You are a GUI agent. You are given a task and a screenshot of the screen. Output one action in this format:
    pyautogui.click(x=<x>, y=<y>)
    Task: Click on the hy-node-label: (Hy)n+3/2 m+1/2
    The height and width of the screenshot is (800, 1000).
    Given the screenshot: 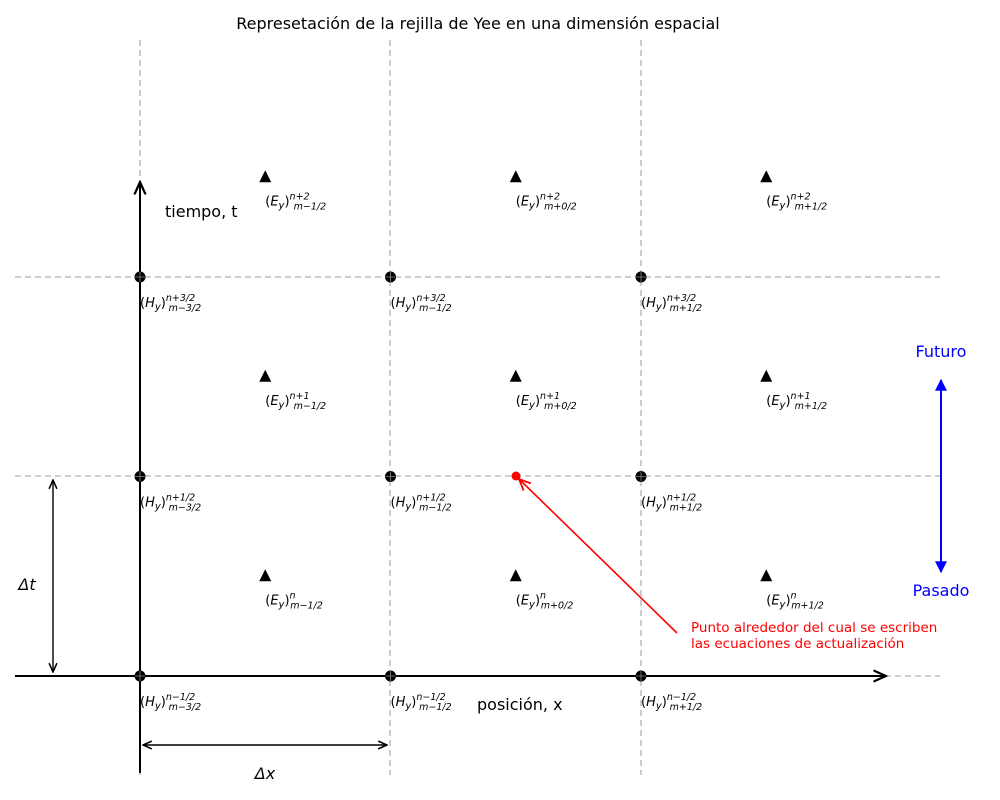 What is the action you would take?
    pyautogui.click(x=671, y=303)
    